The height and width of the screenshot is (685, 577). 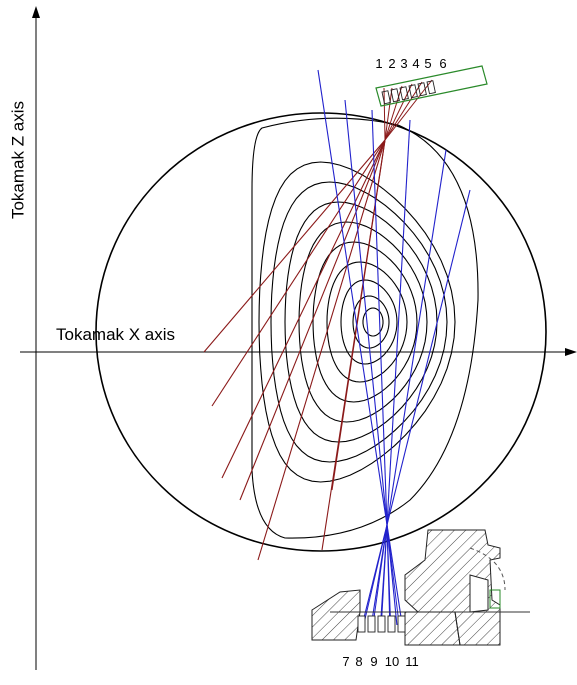 I want to click on port-right-hatched, so click(x=432, y=628).